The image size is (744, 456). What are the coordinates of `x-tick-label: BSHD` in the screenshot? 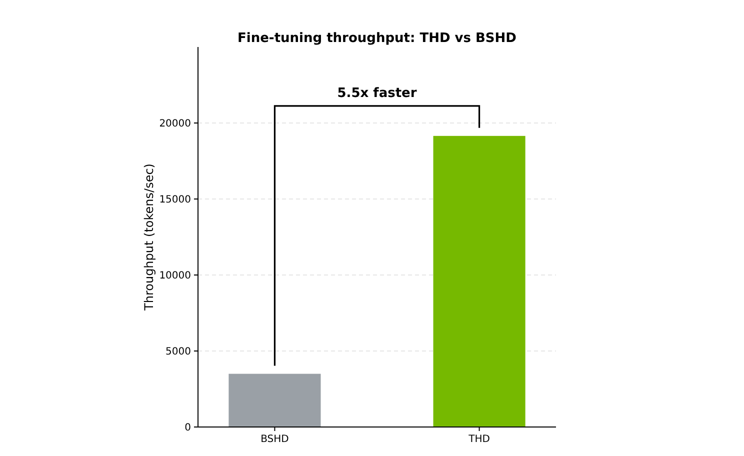 It's located at (275, 439).